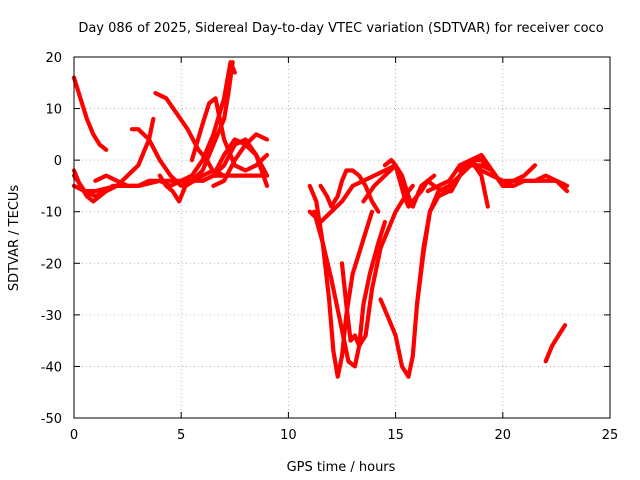  Describe the element at coordinates (74, 435) in the screenshot. I see `x-tick-label: 0` at that location.